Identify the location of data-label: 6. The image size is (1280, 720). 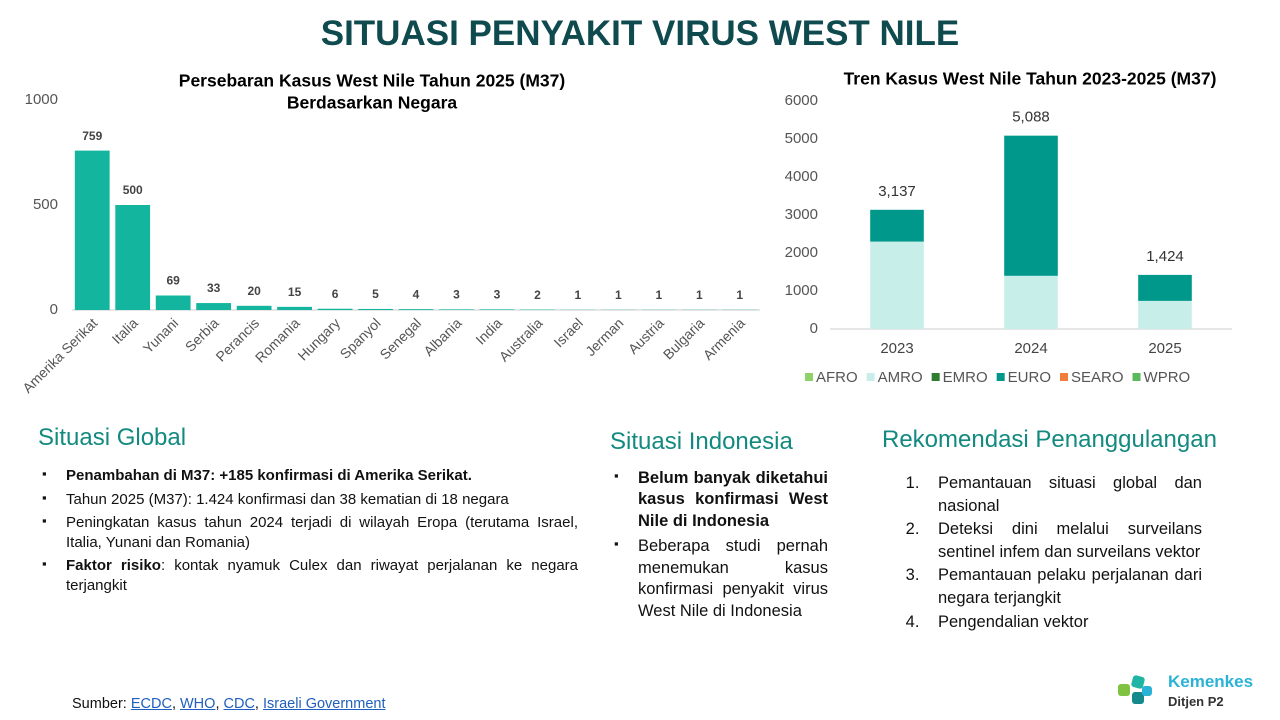
(335, 294).